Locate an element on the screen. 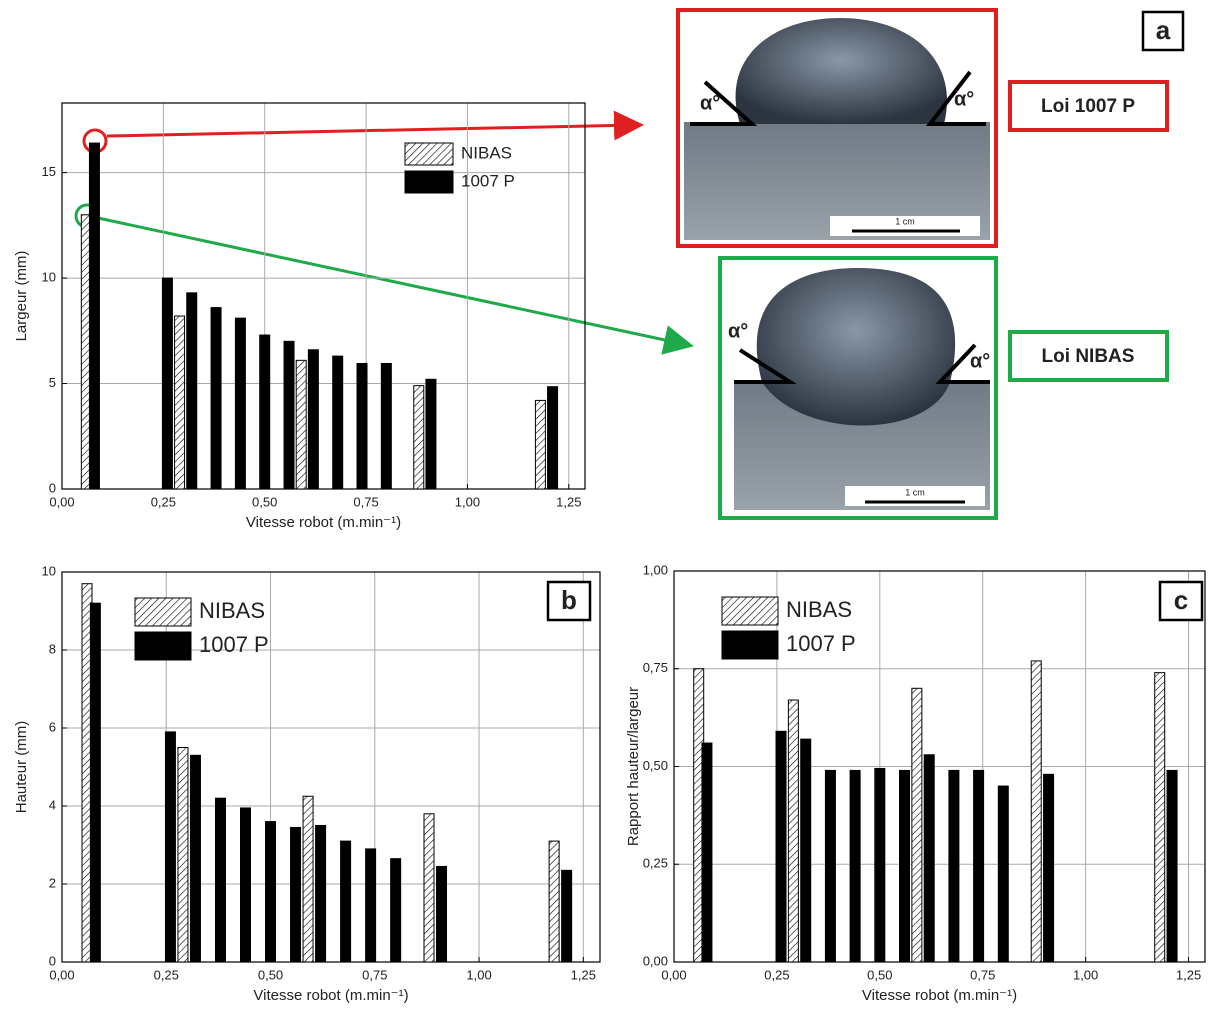 This screenshot has height=1016, width=1208. panel-label: c is located at coordinates (1181, 600).